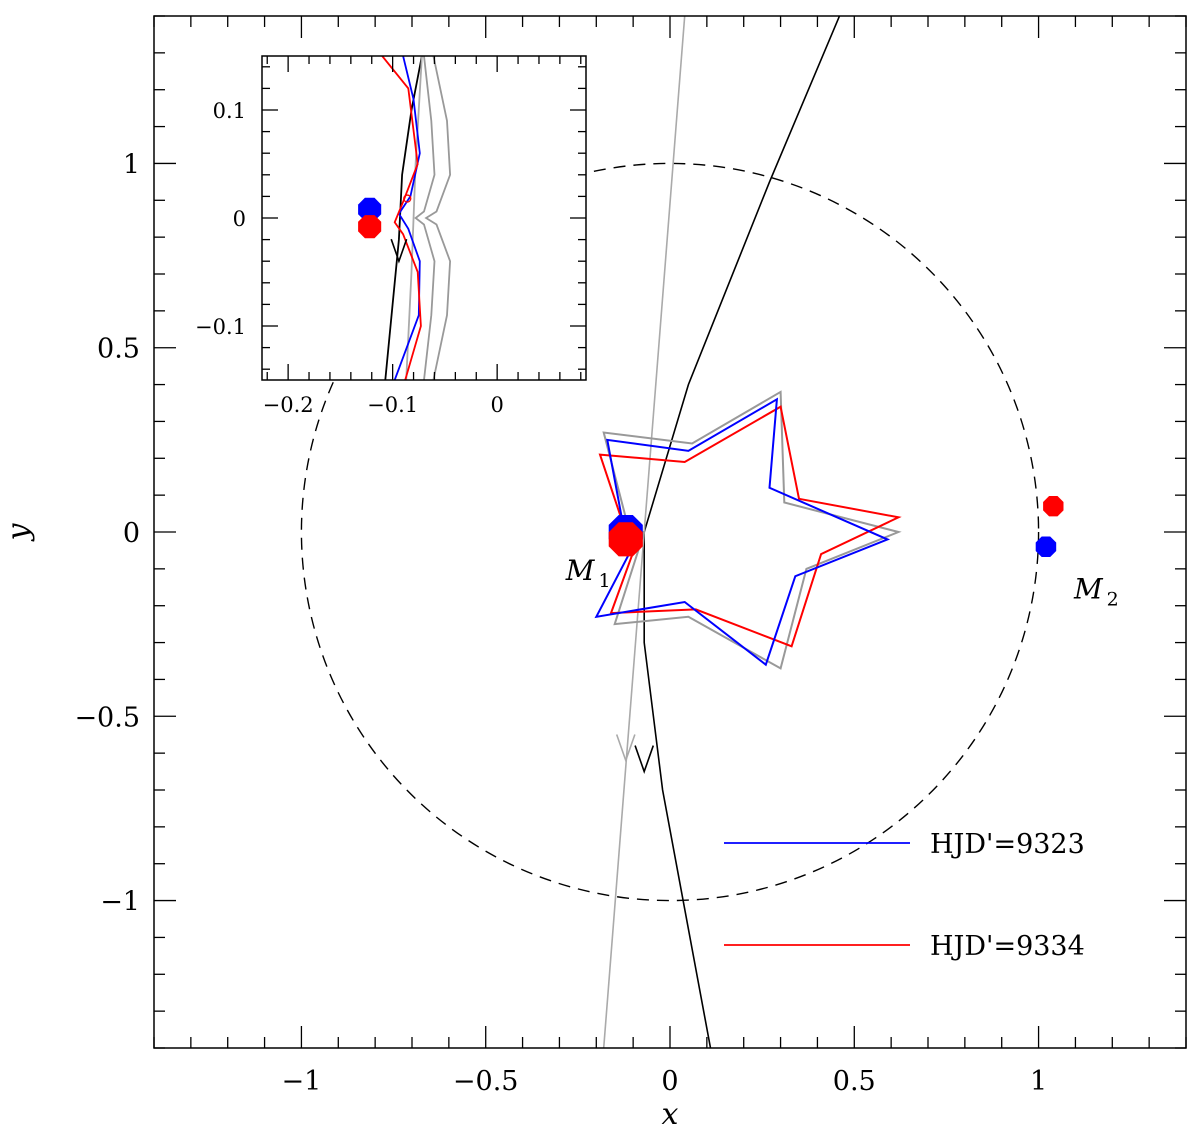  Describe the element at coordinates (118, 349) in the screenshot. I see `y-tick-label: 0.5` at that location.